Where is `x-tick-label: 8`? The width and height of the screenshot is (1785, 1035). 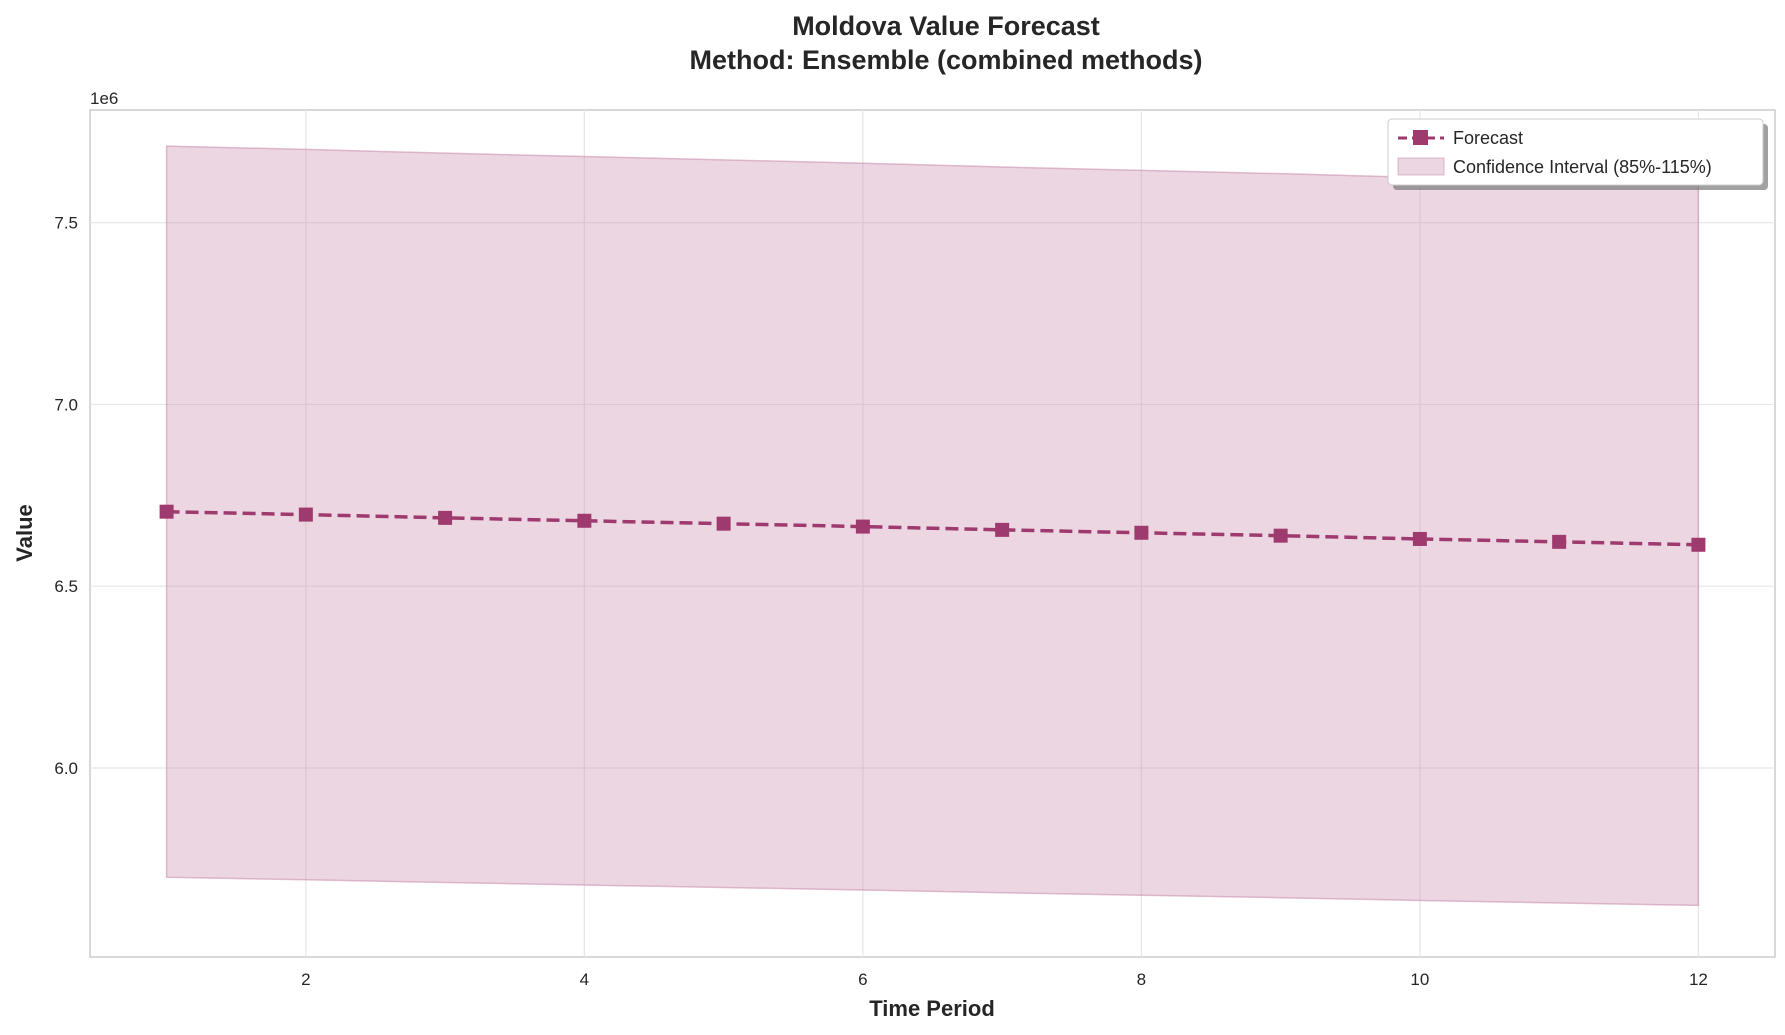 x-tick-label: 8 is located at coordinates (1141, 979).